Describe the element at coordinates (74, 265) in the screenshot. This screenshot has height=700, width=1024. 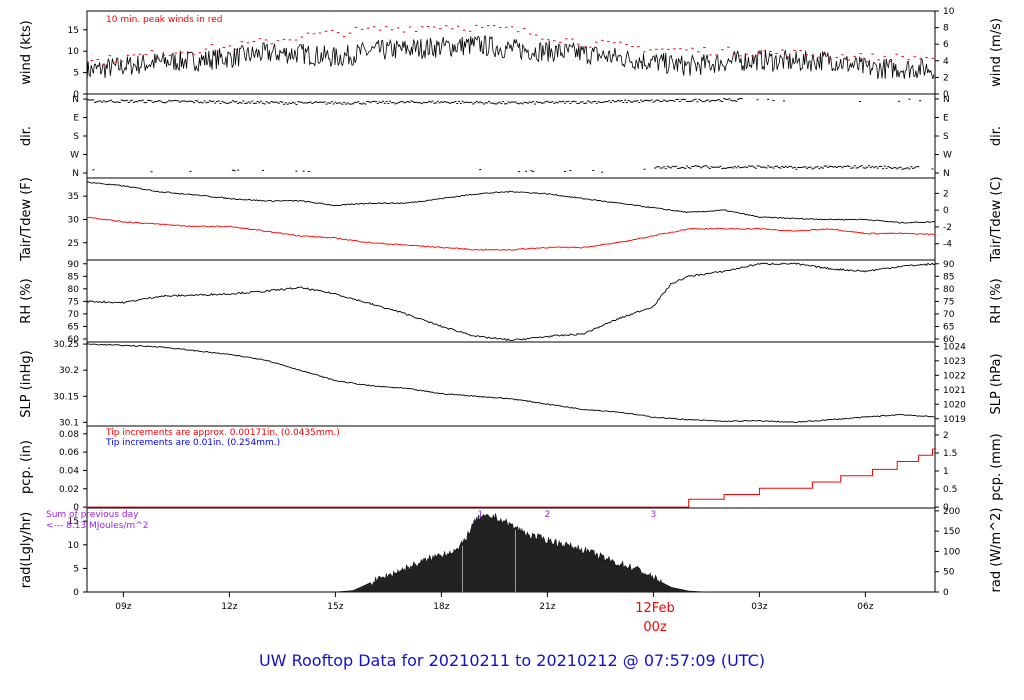
I see `y-tick-label: 90` at that location.